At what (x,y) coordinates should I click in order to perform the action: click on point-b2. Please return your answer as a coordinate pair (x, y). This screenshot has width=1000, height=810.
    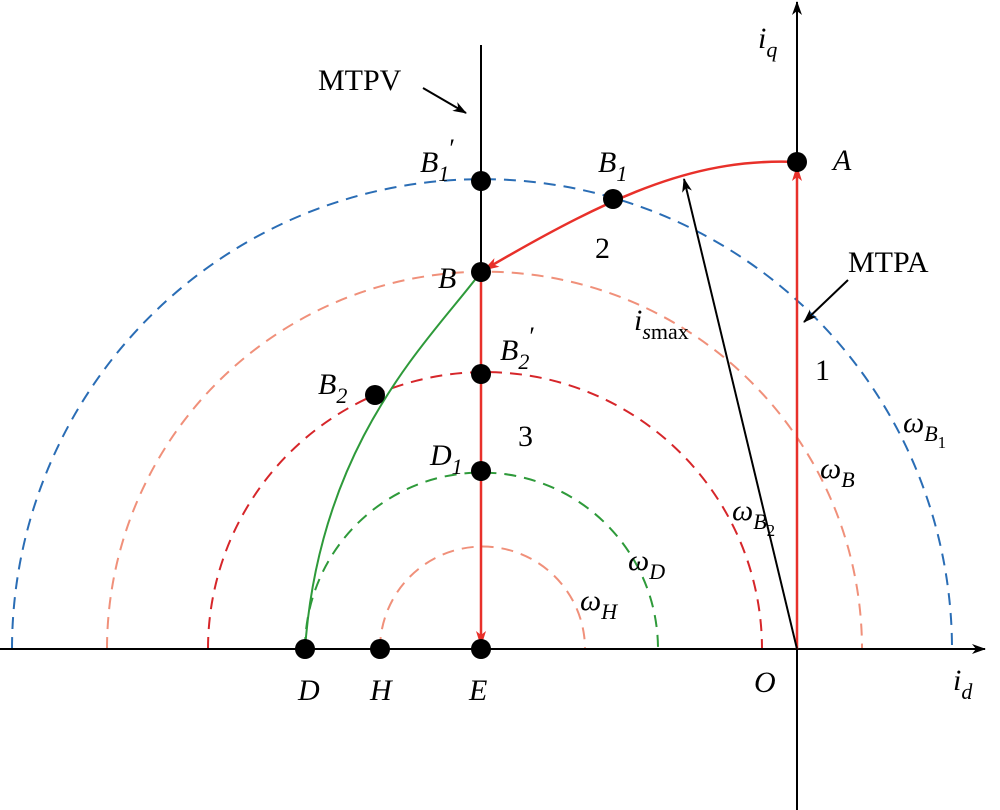
    Looking at the image, I should click on (375, 395).